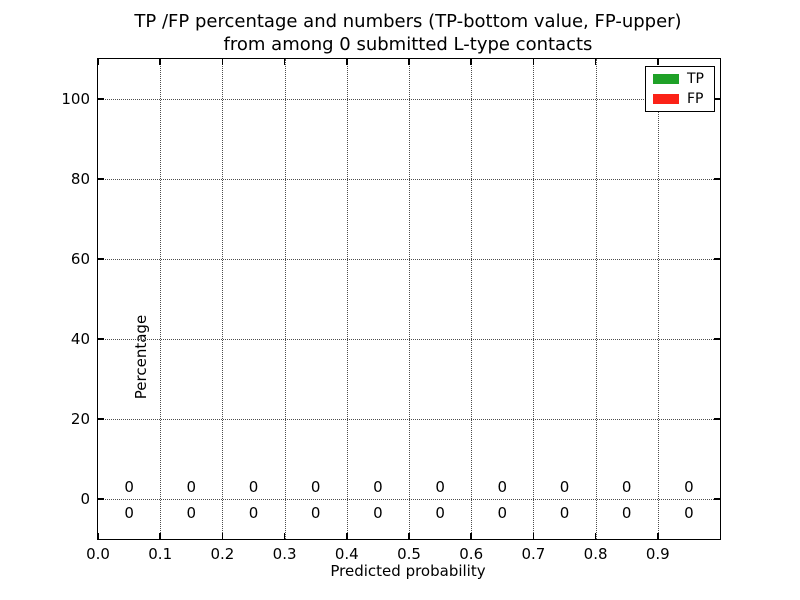  Describe the element at coordinates (80, 419) in the screenshot. I see `y-tick-label: 20` at that location.